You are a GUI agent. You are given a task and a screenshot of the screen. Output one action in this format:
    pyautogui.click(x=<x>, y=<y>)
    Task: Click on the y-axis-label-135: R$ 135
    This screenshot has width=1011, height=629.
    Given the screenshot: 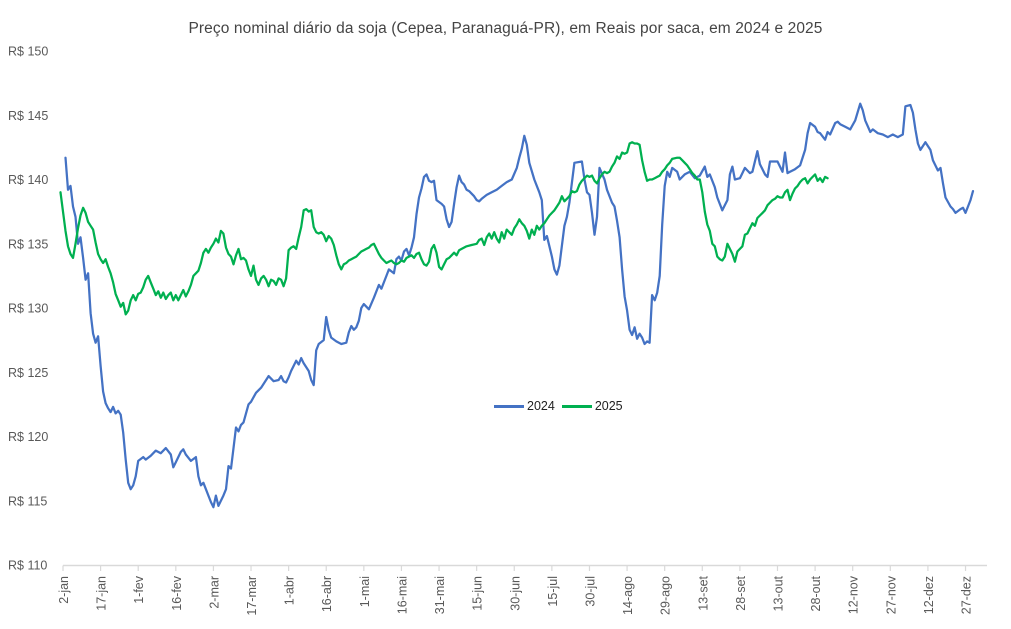 What is the action you would take?
    pyautogui.click(x=28, y=244)
    